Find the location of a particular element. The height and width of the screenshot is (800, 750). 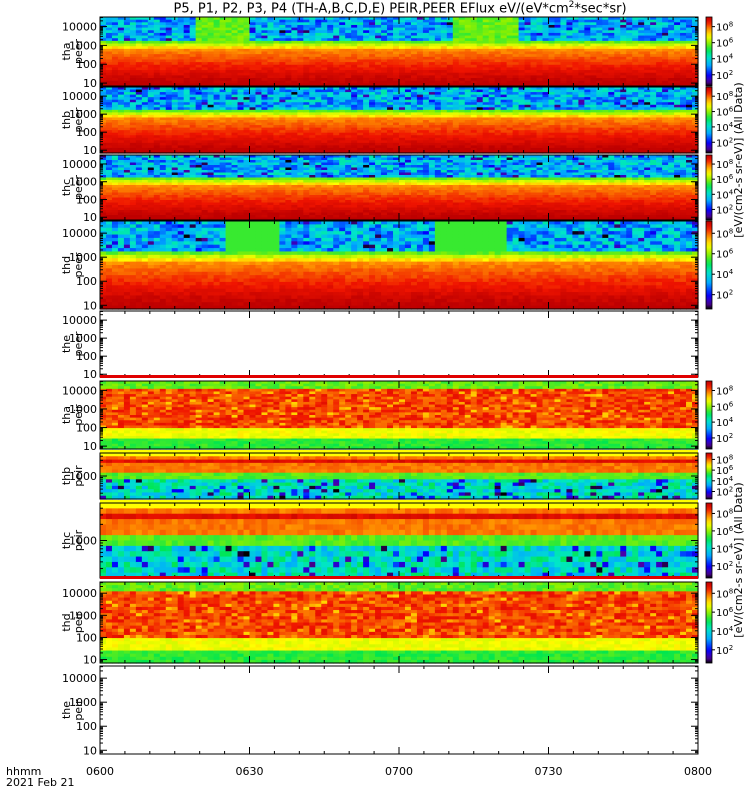

spectrogram-thb-peir is located at coordinates (399, 476).